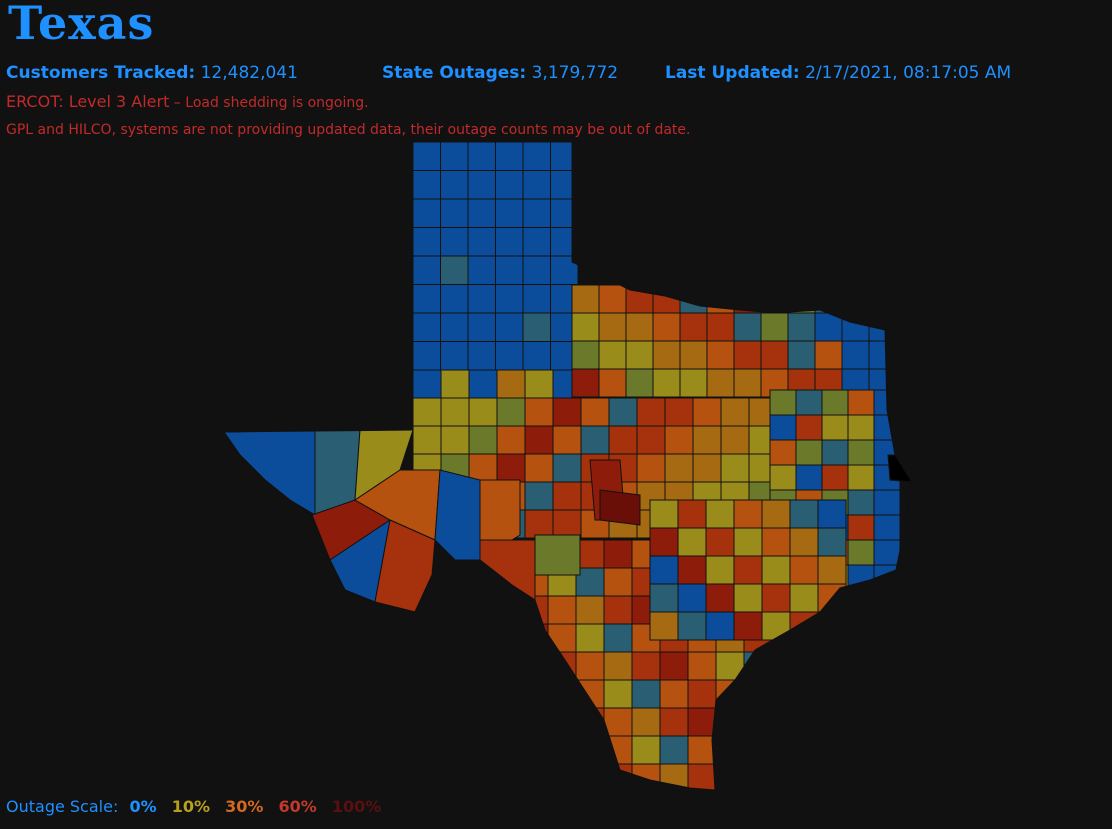 This screenshot has height=829, width=1112. I want to click on scale-level-30: 30%, so click(244, 806).